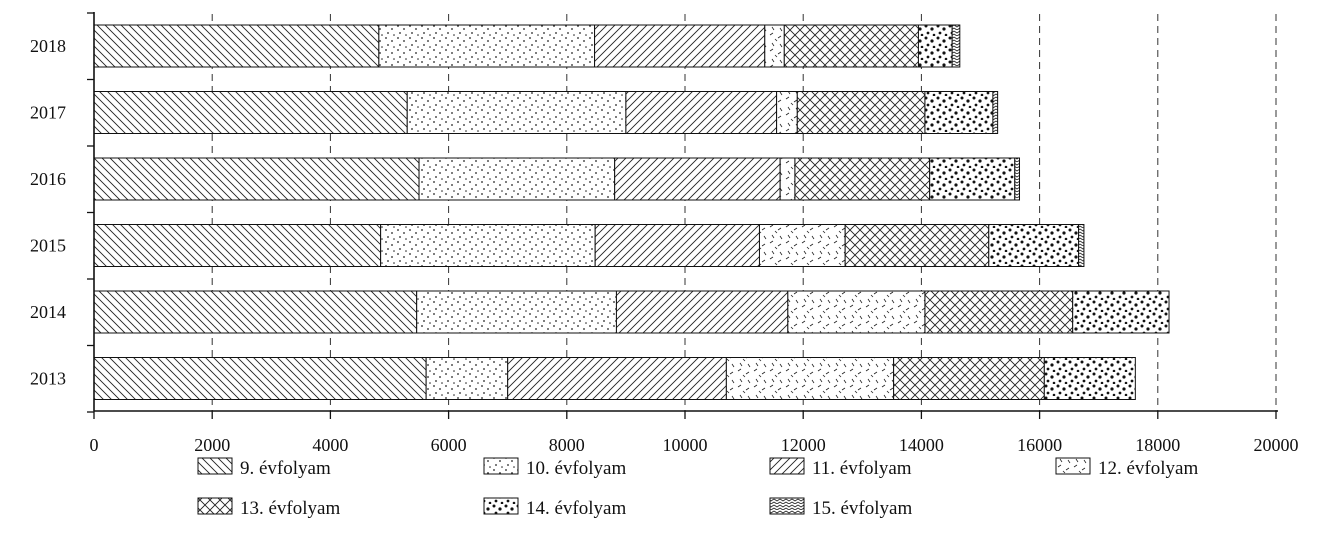  I want to click on legend-label-4: 12. évfolyam, so click(1148, 468).